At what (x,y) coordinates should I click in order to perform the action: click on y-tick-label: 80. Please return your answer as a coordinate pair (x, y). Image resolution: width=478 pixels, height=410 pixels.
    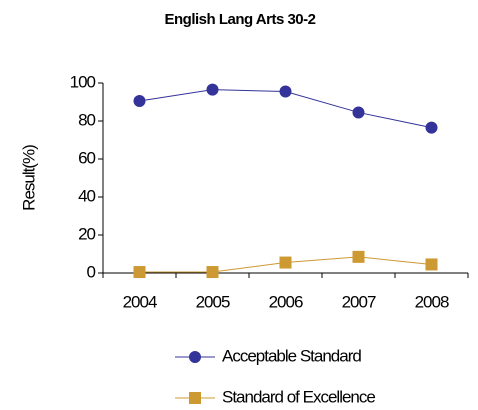
    Looking at the image, I should click on (86, 119).